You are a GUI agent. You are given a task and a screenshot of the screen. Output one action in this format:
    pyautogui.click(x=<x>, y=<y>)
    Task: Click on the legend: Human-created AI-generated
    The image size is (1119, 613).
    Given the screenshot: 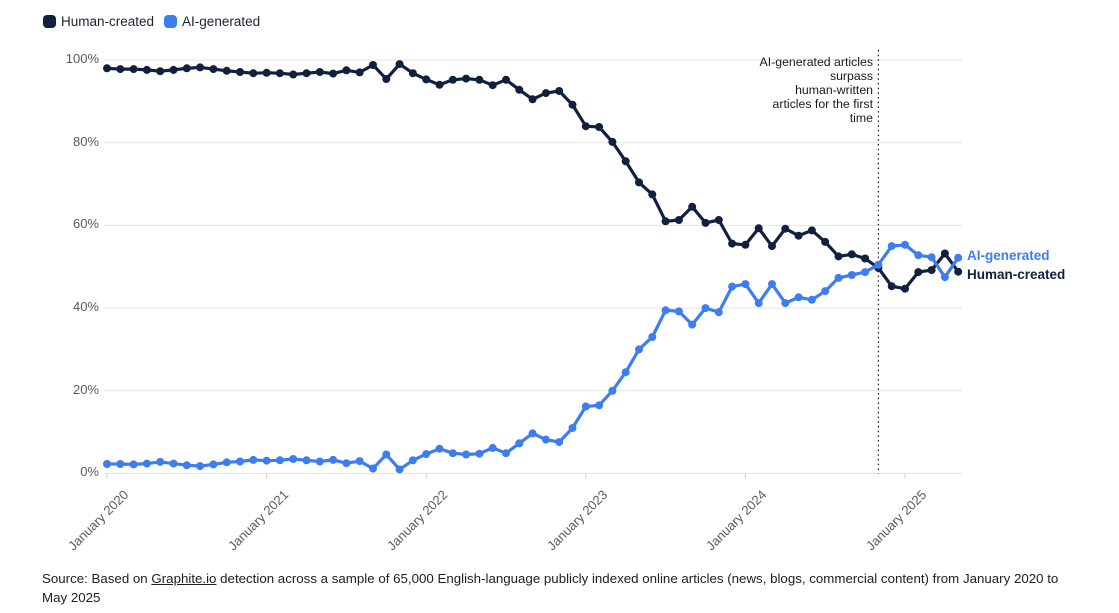 What is the action you would take?
    pyautogui.click(x=151, y=21)
    